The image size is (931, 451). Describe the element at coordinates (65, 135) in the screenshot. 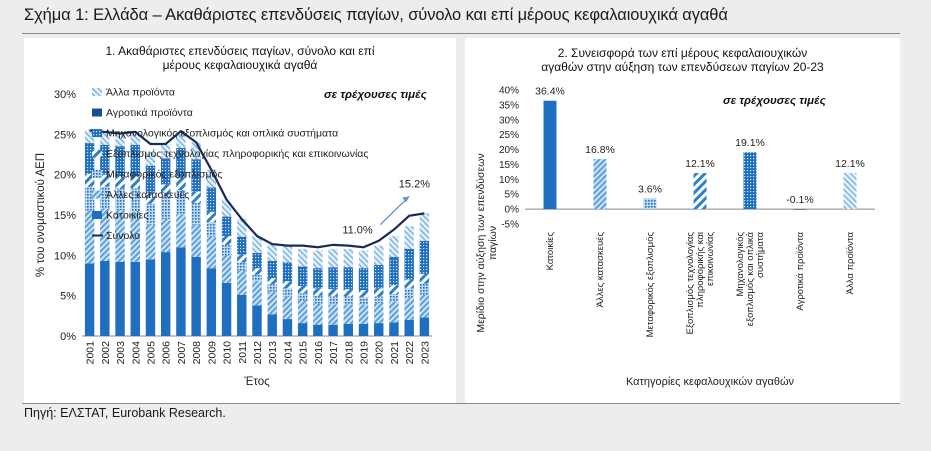

I see `chart1-ytick-label: 25%` at that location.